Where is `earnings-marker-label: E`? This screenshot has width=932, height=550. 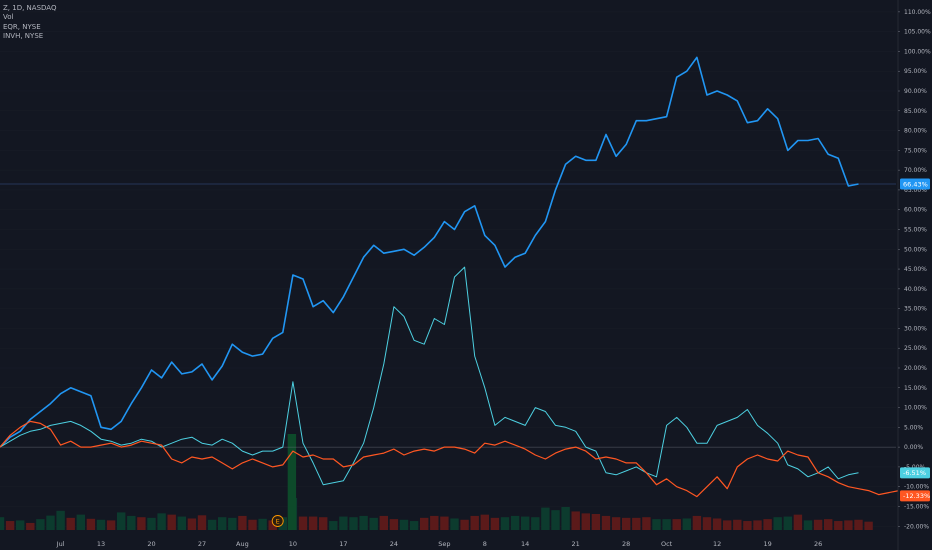 earnings-marker-label: E is located at coordinates (278, 521).